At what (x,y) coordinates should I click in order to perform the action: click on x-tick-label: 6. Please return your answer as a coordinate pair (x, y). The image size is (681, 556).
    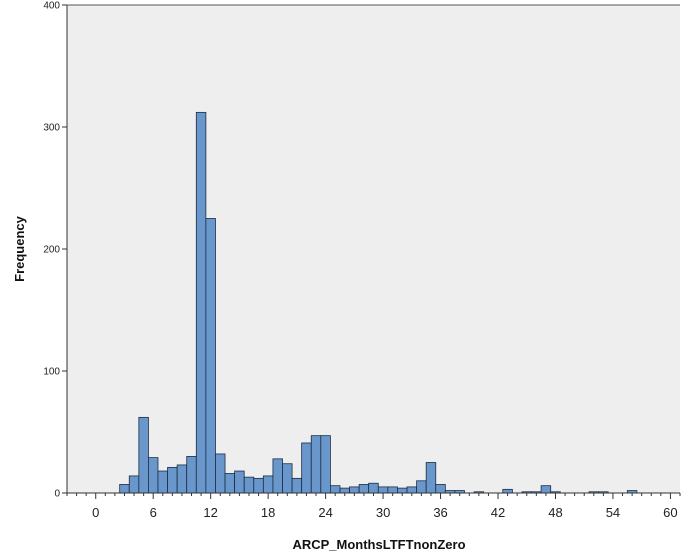
    Looking at the image, I should click on (153, 512).